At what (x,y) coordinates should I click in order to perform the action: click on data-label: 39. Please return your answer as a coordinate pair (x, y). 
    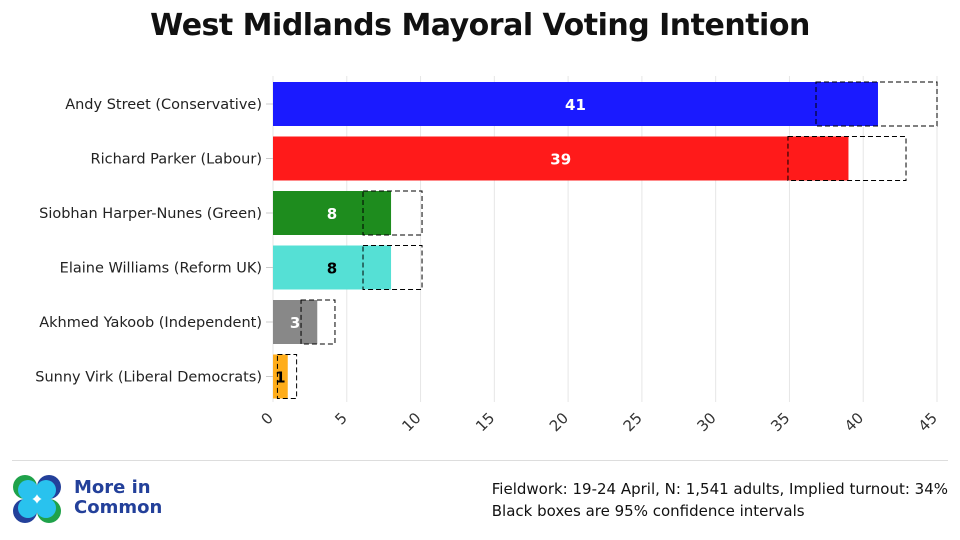
    Looking at the image, I should click on (560, 160).